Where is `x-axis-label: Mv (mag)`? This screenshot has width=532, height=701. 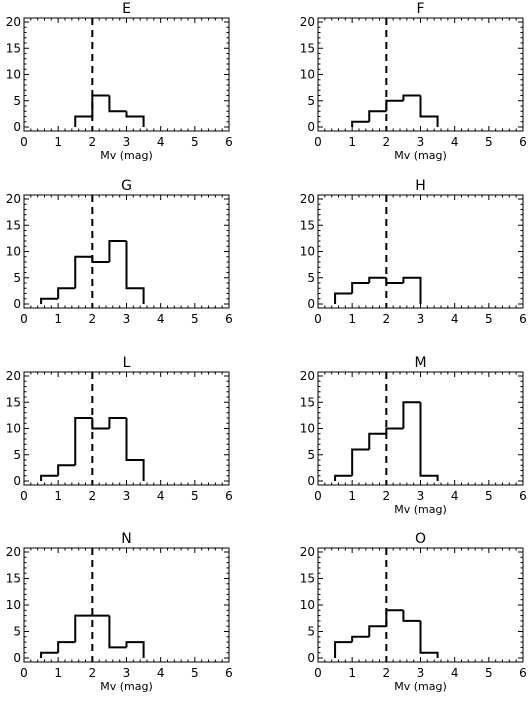 x-axis-label: Mv (mag) is located at coordinates (420, 509).